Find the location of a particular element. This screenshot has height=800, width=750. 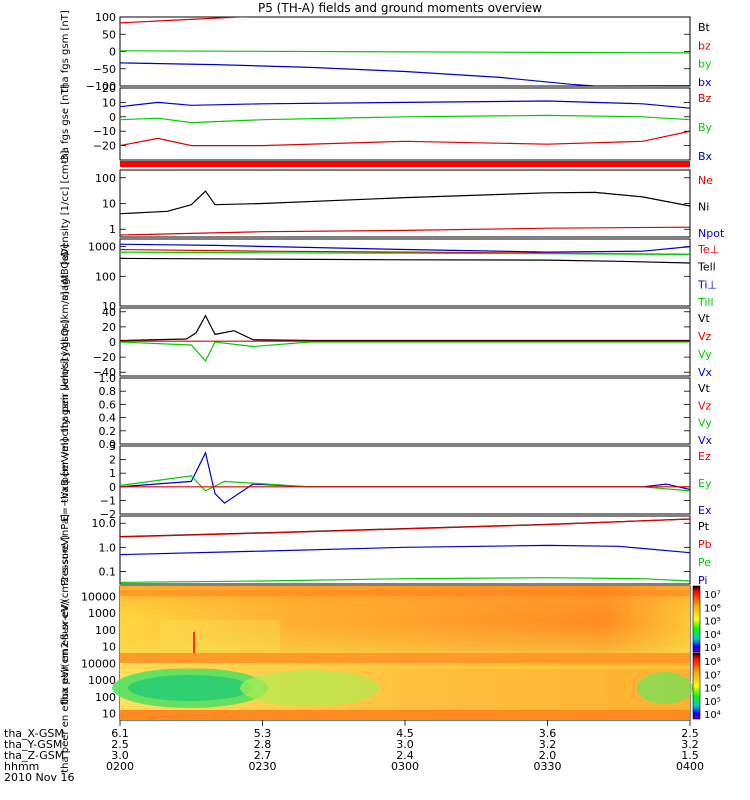

y-tick-label: −50 is located at coordinates (104, 69).